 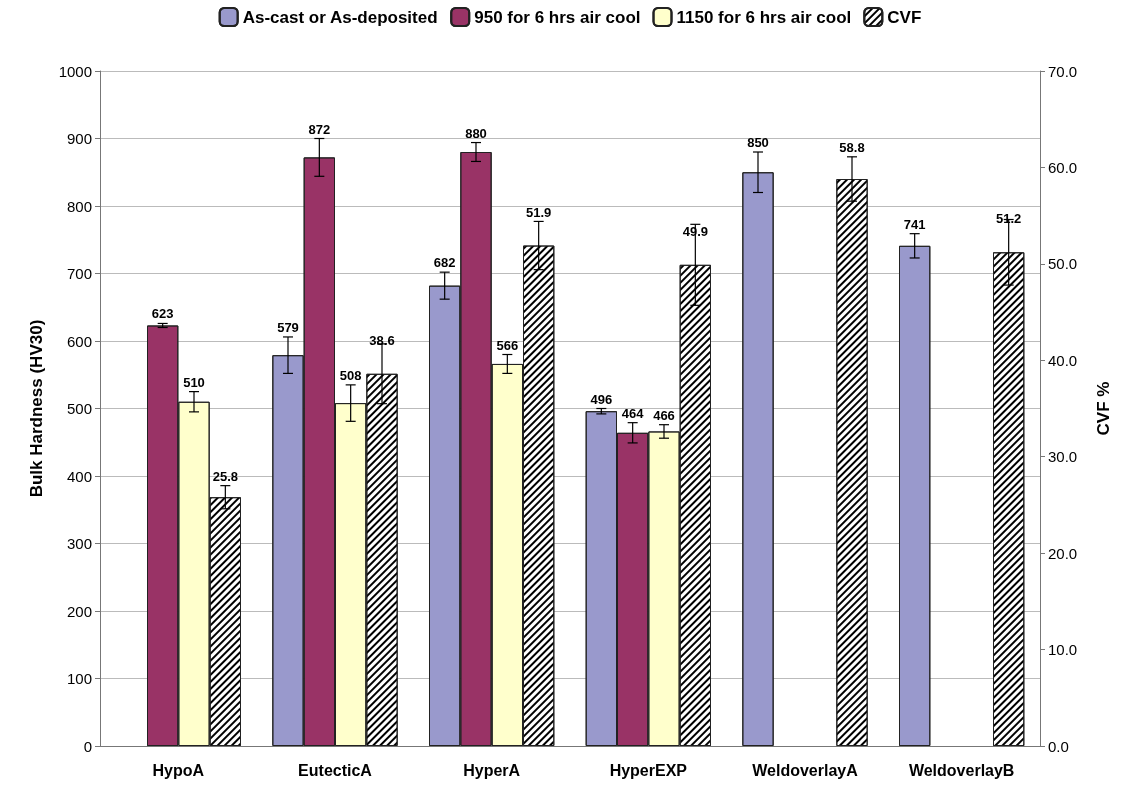 I want to click on y-tick-label: 900, so click(x=79, y=138).